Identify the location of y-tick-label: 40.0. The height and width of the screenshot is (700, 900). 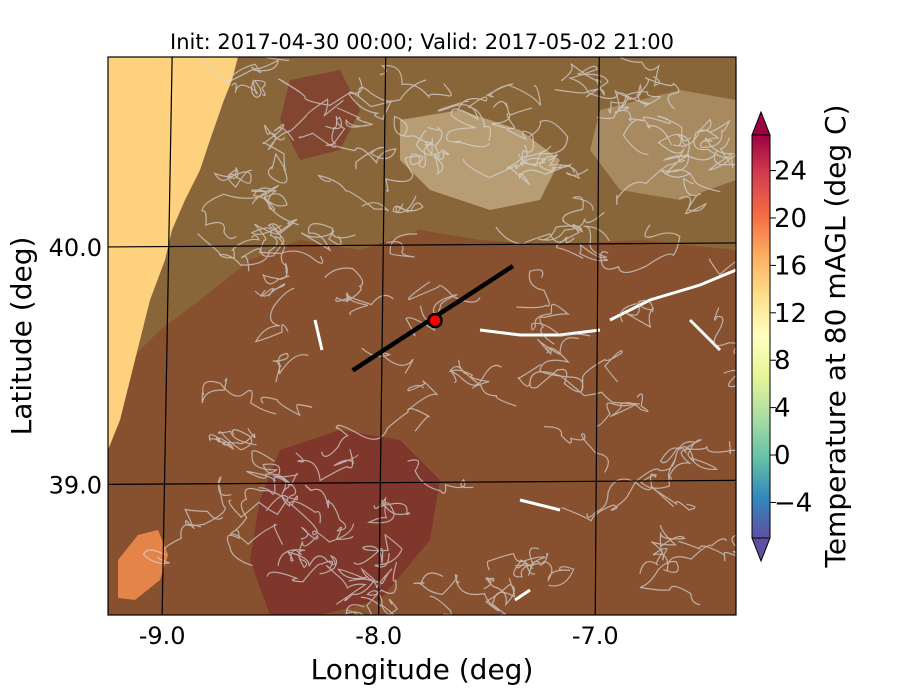
(75, 248).